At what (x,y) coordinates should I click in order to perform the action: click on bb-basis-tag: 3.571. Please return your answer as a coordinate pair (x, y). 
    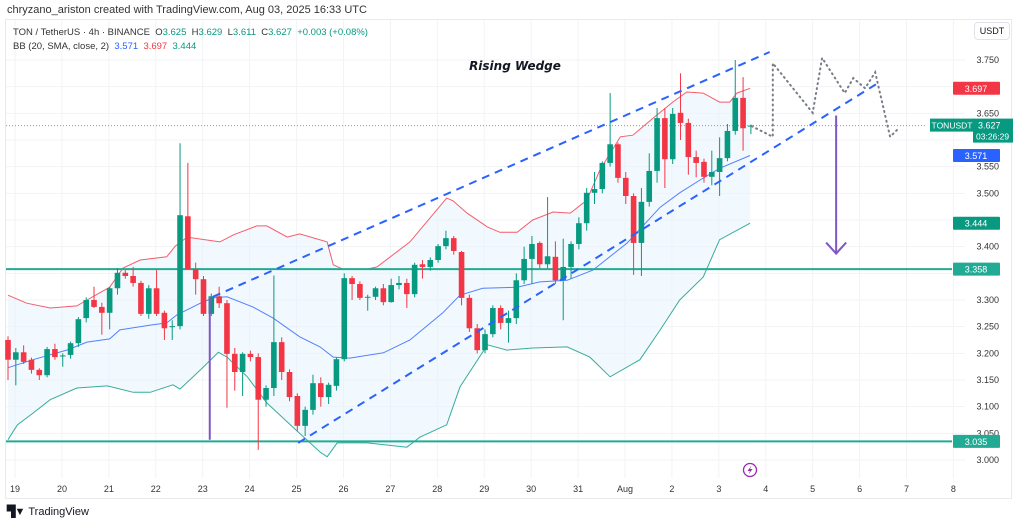
    Looking at the image, I should click on (976, 156).